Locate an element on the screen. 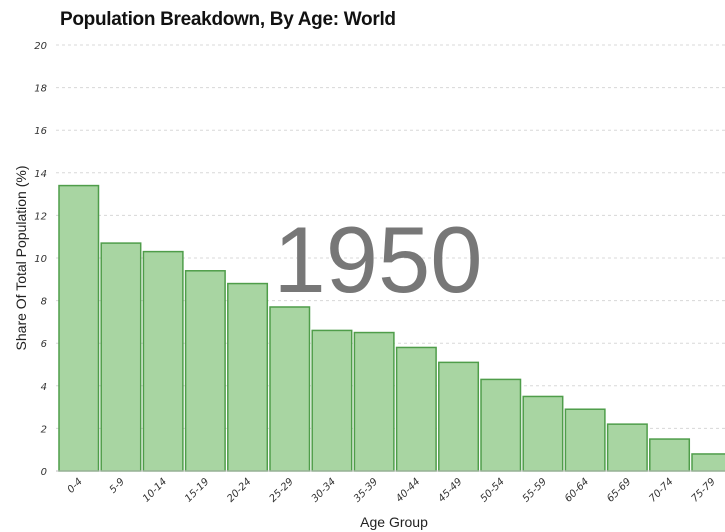 The height and width of the screenshot is (532, 725). x-tick-label: 75-79 is located at coordinates (704, 490).